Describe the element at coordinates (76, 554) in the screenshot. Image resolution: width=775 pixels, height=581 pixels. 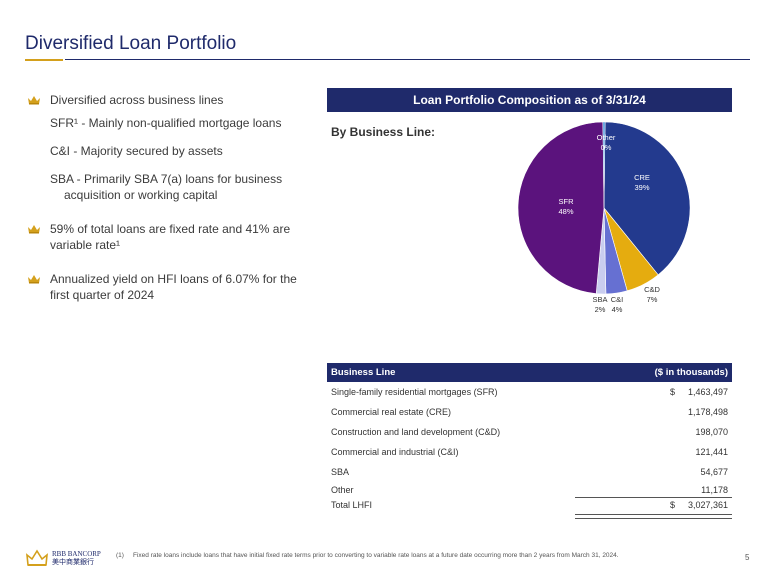
I see `logo-en: RBB BANCORP` at that location.